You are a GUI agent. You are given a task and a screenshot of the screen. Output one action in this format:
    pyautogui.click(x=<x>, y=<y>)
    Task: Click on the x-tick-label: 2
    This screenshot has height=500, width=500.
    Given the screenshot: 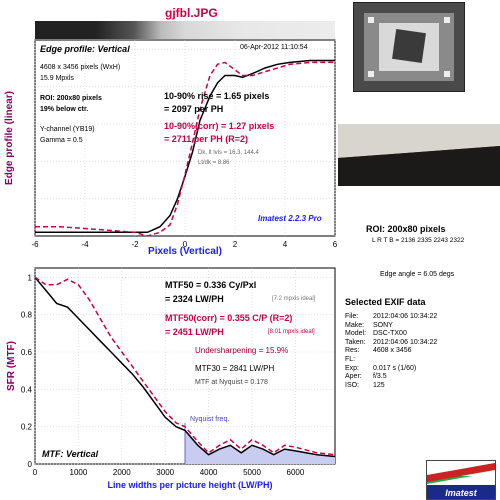 What is the action you would take?
    pyautogui.click(x=235, y=244)
    